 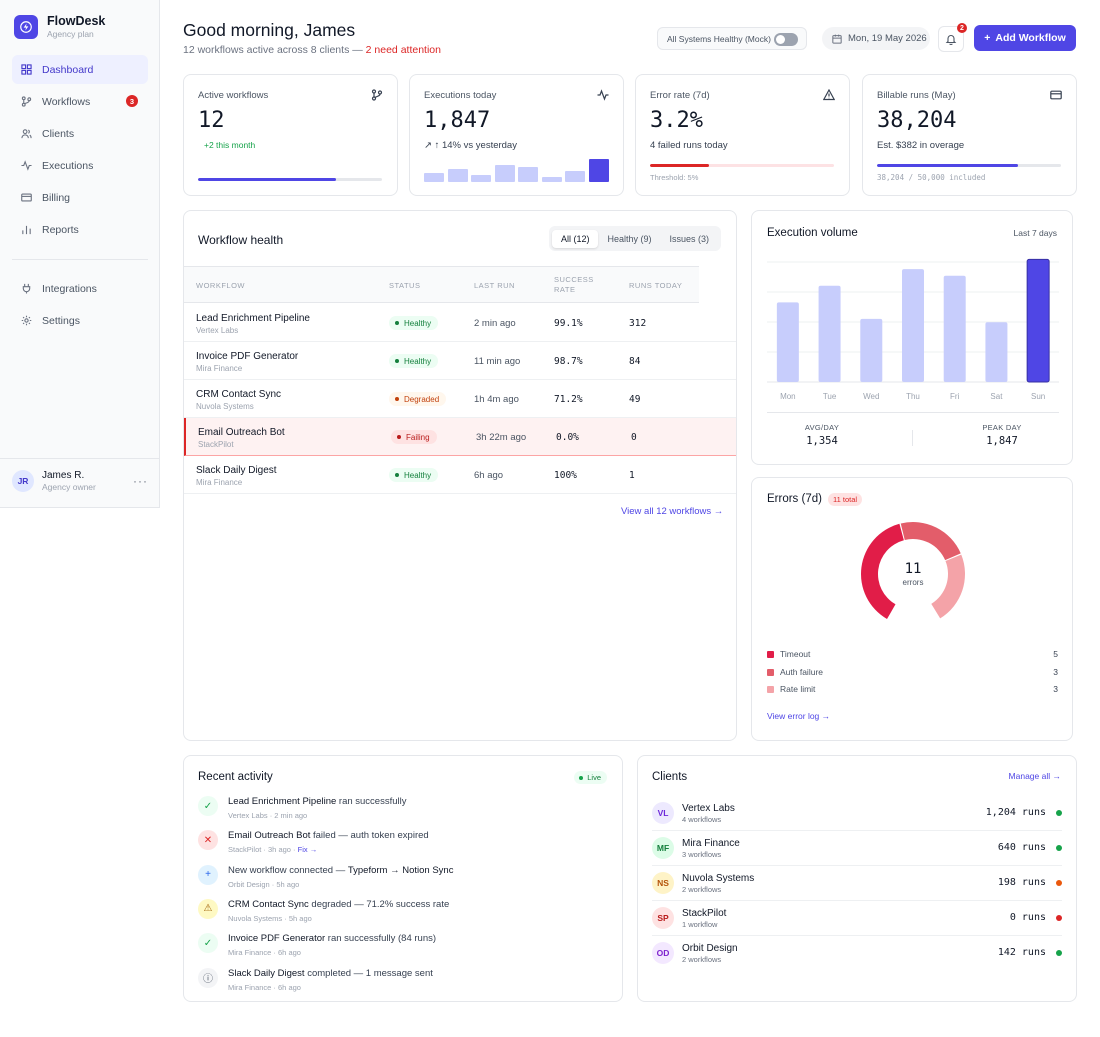 What do you see at coordinates (954, 328) in the screenshot?
I see `bar-fri` at bounding box center [954, 328].